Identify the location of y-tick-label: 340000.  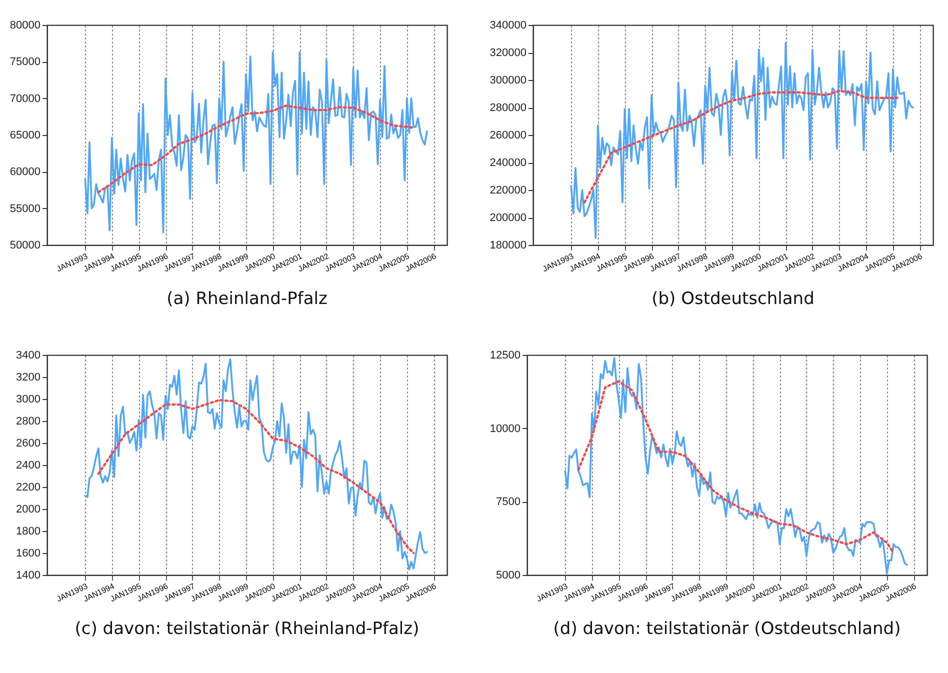
(508, 26).